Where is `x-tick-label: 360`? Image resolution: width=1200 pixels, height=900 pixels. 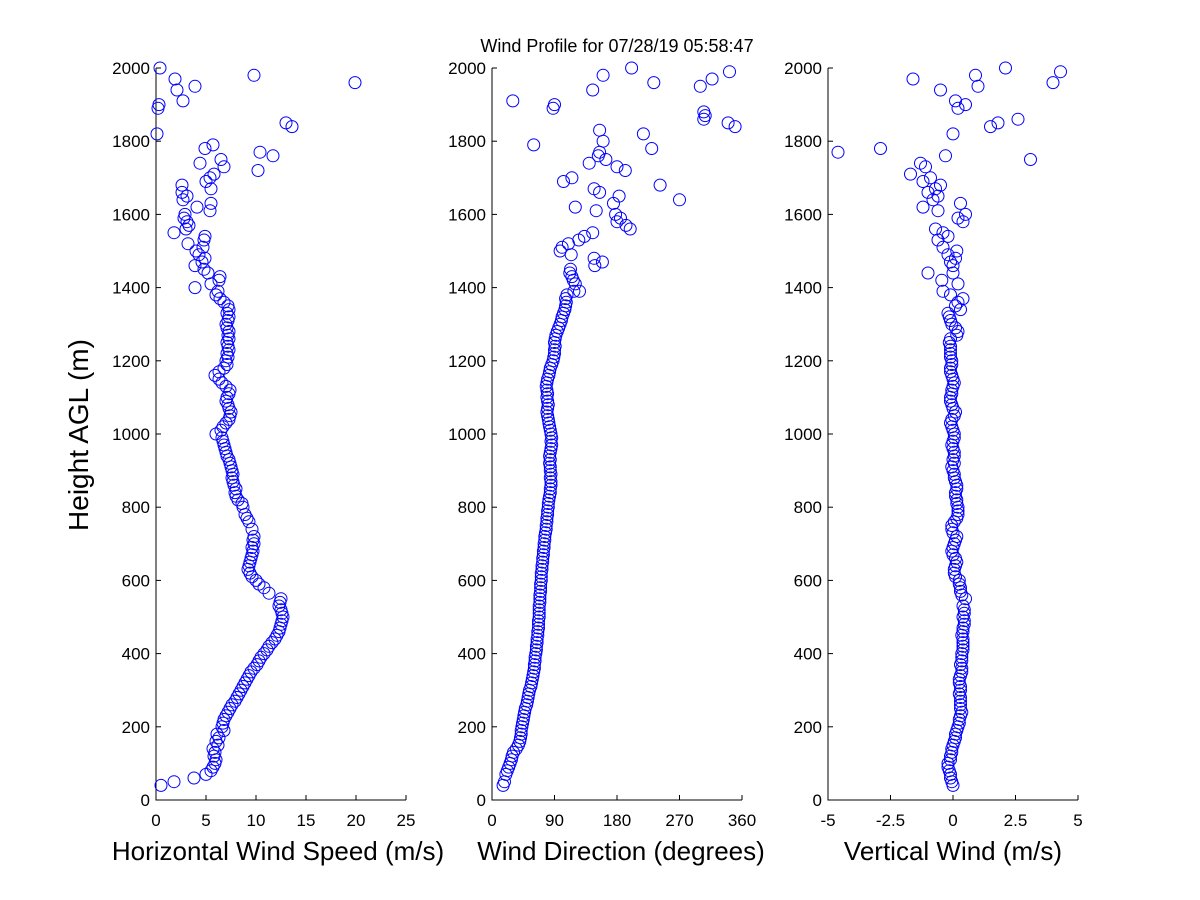
x-tick-label: 360 is located at coordinates (742, 820).